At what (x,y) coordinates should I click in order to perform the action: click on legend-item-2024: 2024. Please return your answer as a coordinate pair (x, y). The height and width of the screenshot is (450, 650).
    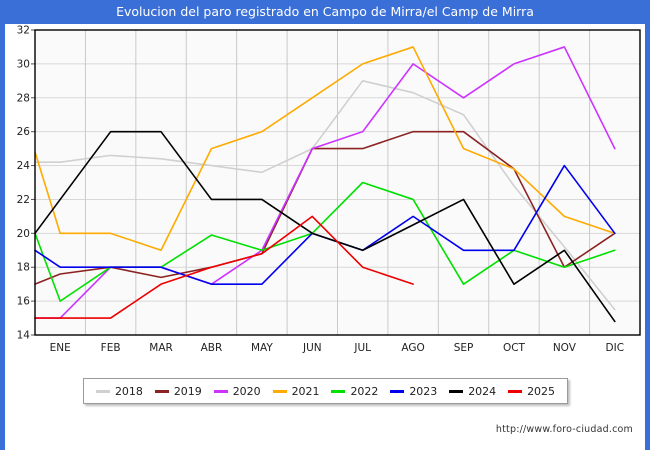
    Looking at the image, I should click on (472, 391).